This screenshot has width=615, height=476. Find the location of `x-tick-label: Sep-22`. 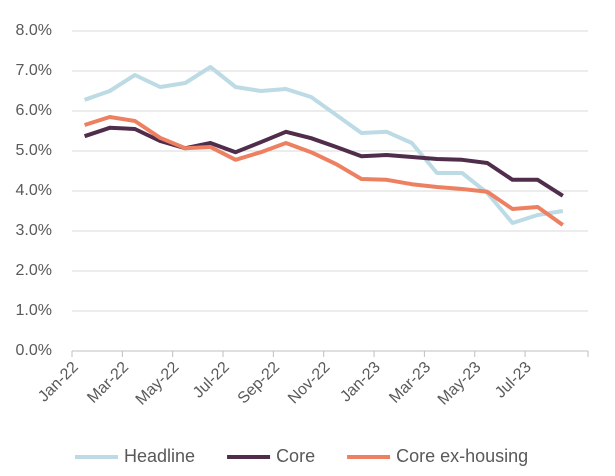

x-tick-label: Sep-22 is located at coordinates (259, 383).